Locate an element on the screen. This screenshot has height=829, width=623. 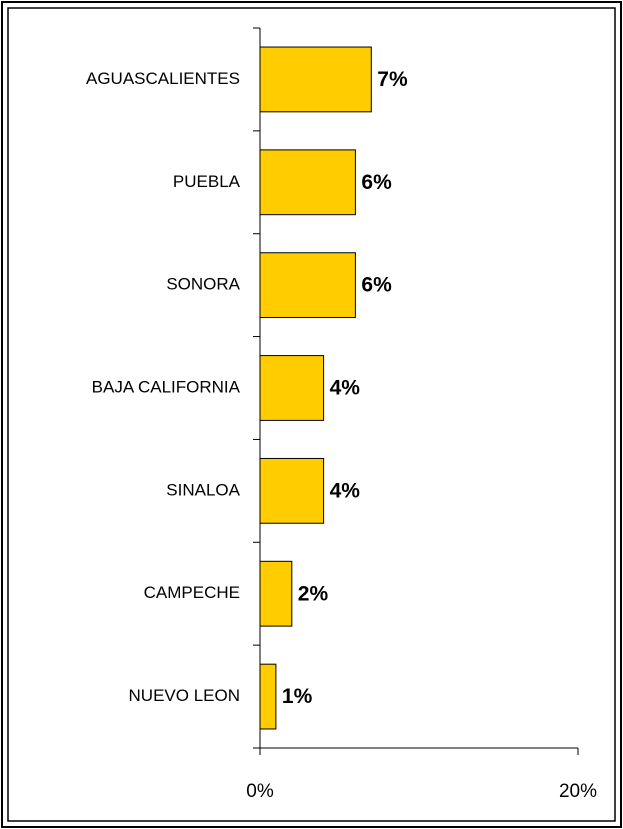
x-tick-label: 20% is located at coordinates (578, 791).